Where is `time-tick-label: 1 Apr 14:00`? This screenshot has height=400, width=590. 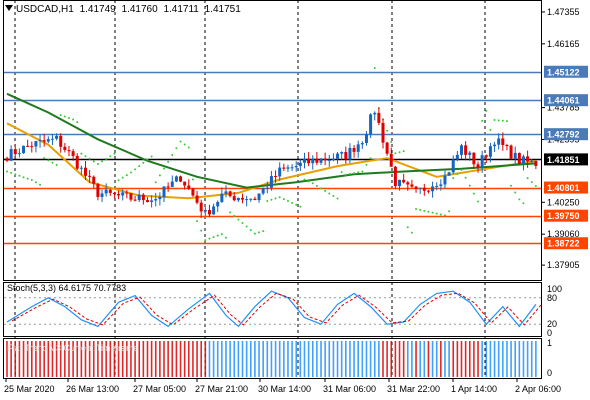 time-tick-label: 1 Apr 14:00 is located at coordinates (474, 389).